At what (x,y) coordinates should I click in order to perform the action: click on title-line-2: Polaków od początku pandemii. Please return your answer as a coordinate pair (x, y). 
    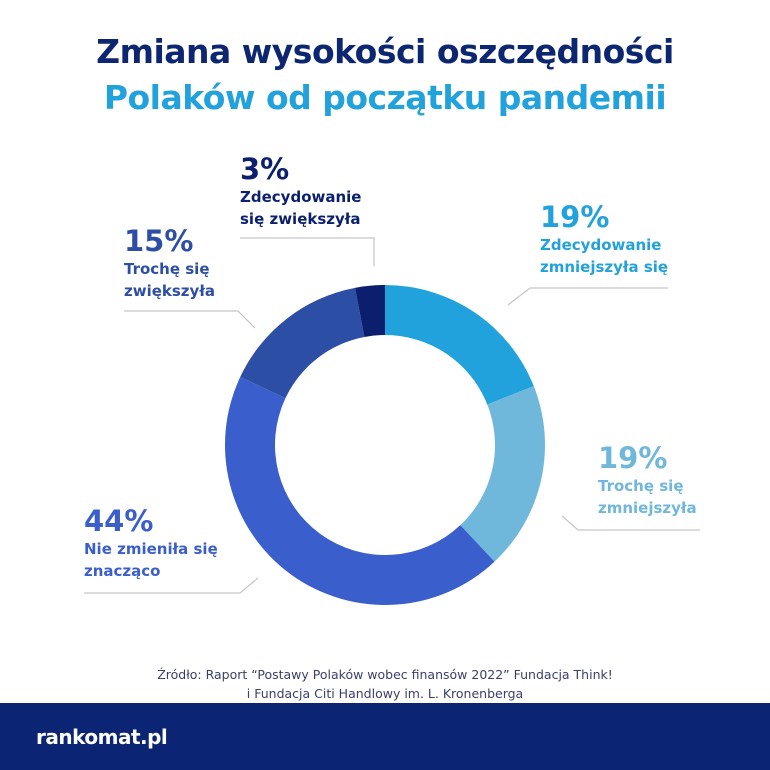
    Looking at the image, I should click on (385, 97).